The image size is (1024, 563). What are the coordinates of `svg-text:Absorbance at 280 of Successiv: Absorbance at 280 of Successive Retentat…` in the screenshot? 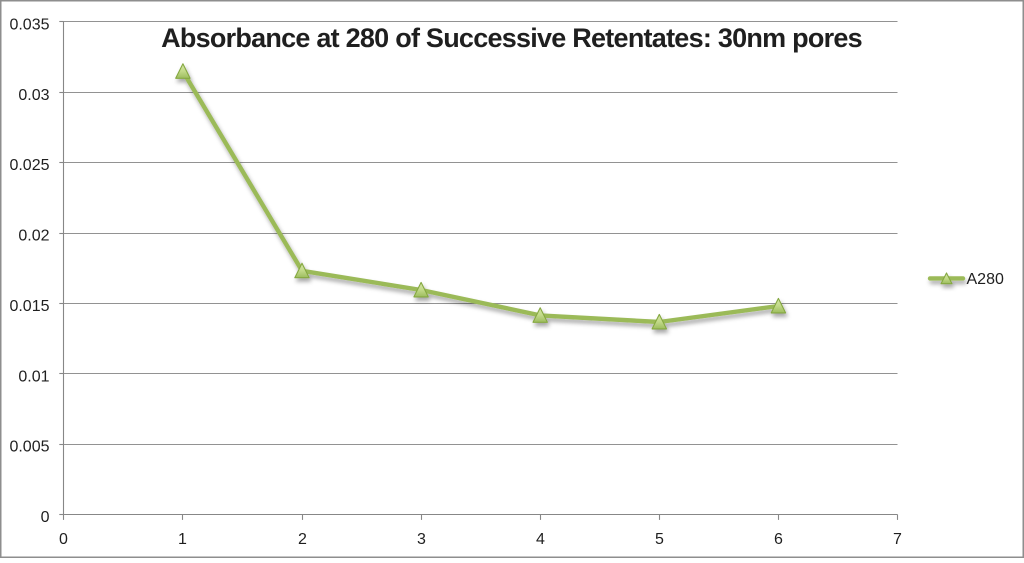 It's located at (511, 38).